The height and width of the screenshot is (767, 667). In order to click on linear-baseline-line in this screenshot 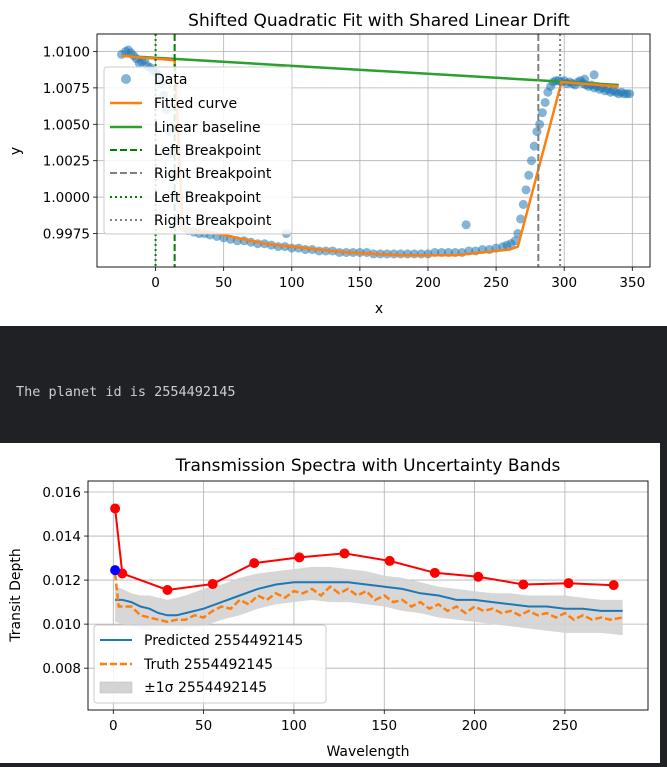, I will do `click(370, 70)`.